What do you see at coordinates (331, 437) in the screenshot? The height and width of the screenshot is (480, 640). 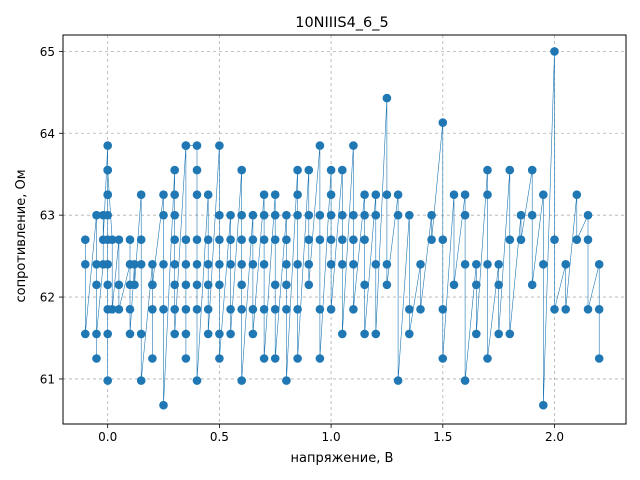 I see `x-tick-label: 1.0` at bounding box center [331, 437].